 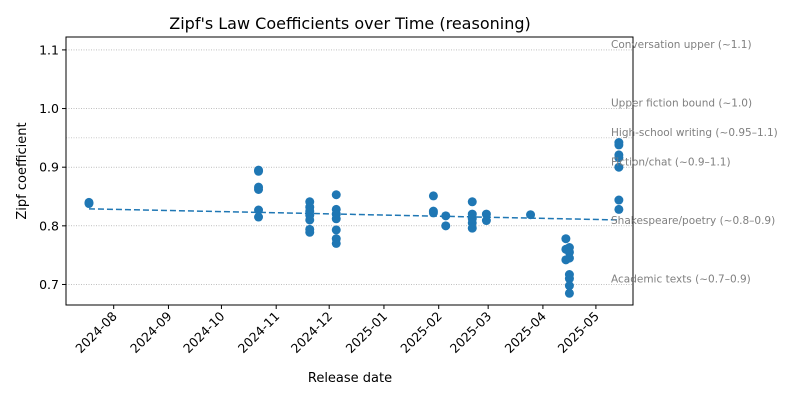 I want to click on x-tick-label: 2024-10, so click(x=204, y=332).